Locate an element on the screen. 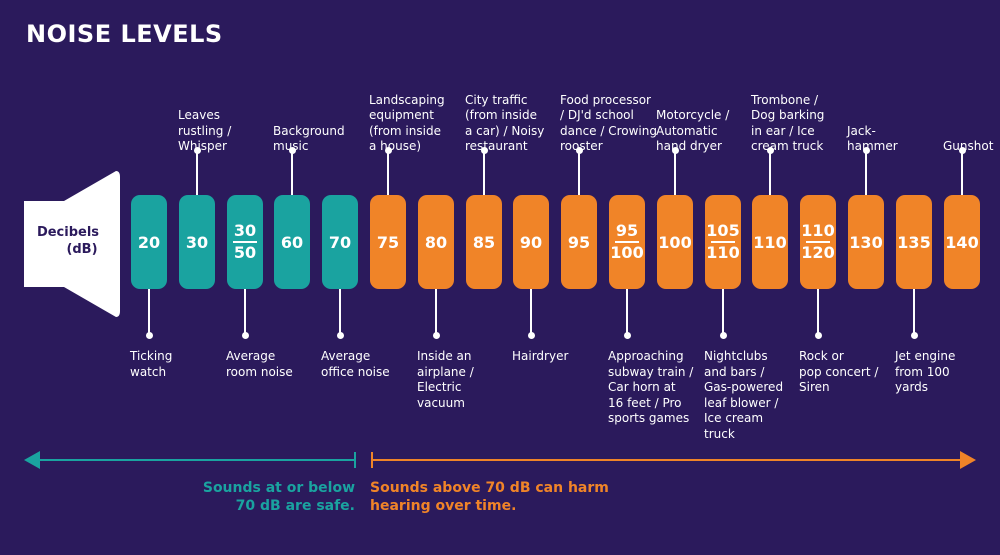 Image resolution: width=1000 pixels, height=555 pixels. level-range-value: 30 50 is located at coordinates (245, 242).